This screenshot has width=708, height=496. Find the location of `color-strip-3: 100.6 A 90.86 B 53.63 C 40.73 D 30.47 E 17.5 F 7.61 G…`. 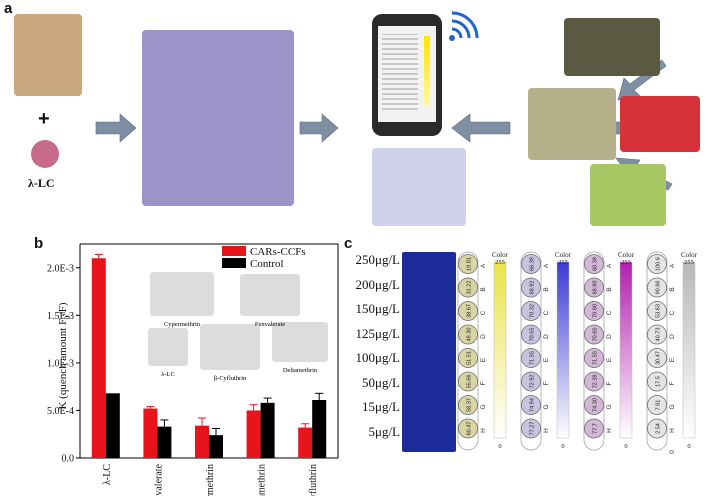

color-strip-3: 100.6 A 90.86 B 53.63 C 40.73 D 30.47 E 17.5 F 7.61 G… is located at coordinates (672, 352).